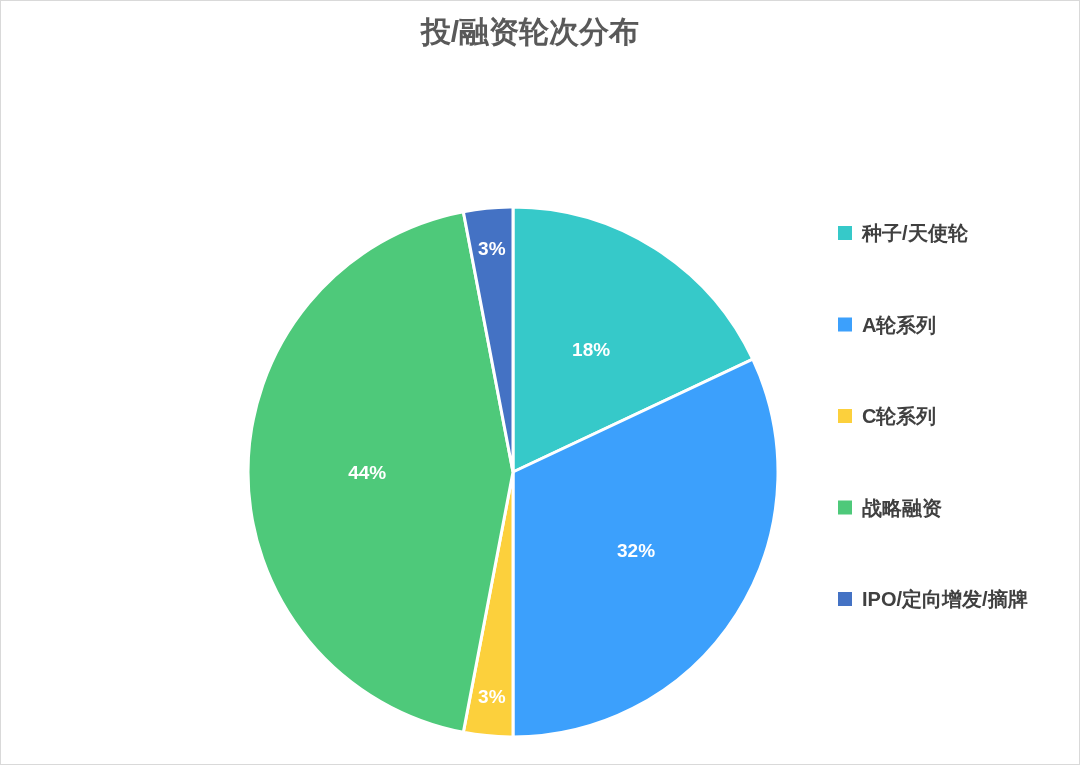 The height and width of the screenshot is (765, 1080). What do you see at coordinates (902, 507) in the screenshot?
I see `legend-label: 战略融资` at bounding box center [902, 507].